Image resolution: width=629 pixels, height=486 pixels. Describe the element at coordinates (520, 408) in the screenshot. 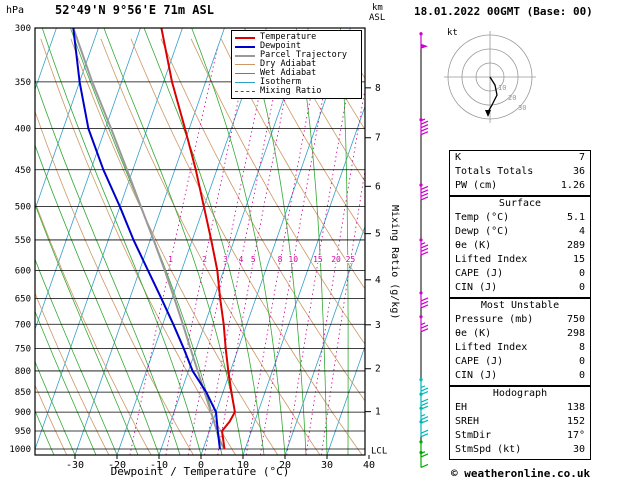

I see `panel-row: EH 138` at that location.